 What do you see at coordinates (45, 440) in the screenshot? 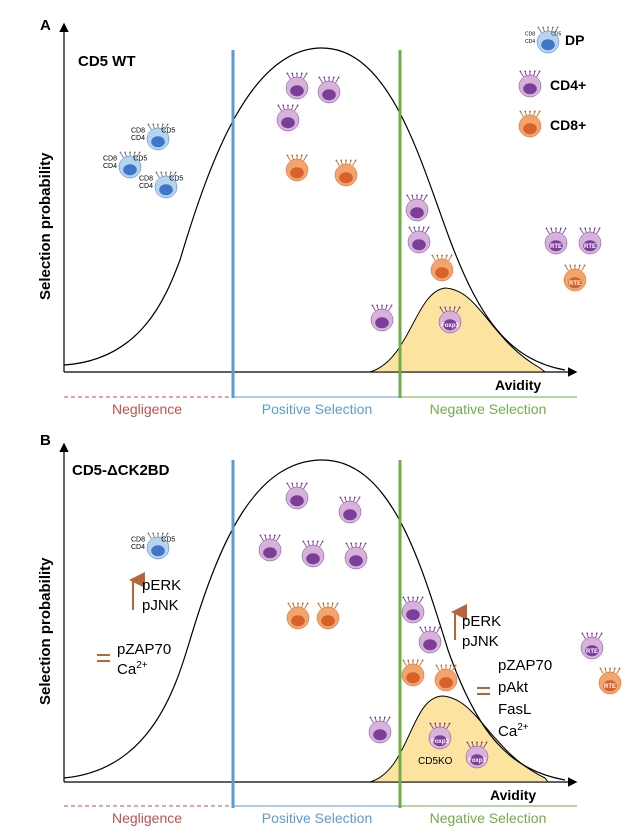
I see `panel-b-letter: B` at bounding box center [45, 440].